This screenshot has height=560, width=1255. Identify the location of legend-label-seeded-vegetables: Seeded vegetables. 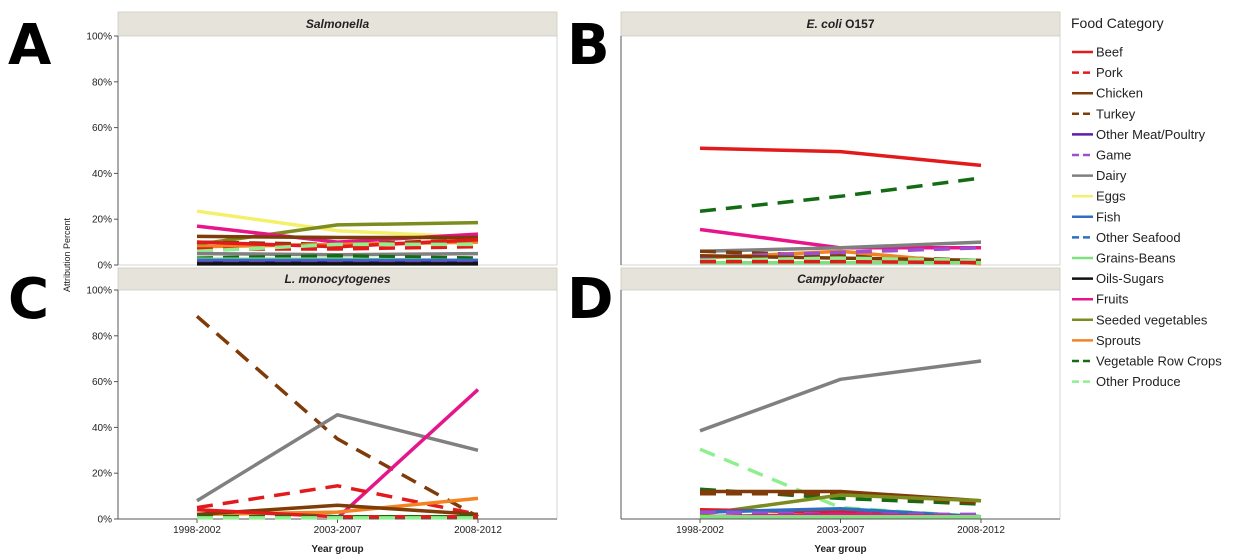
(1152, 319).